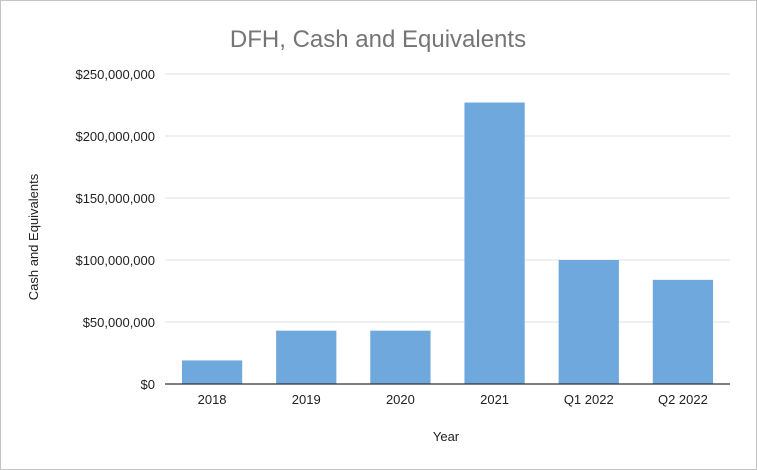  I want to click on chart-title: DFH, Cash and Equivalents, so click(378, 39).